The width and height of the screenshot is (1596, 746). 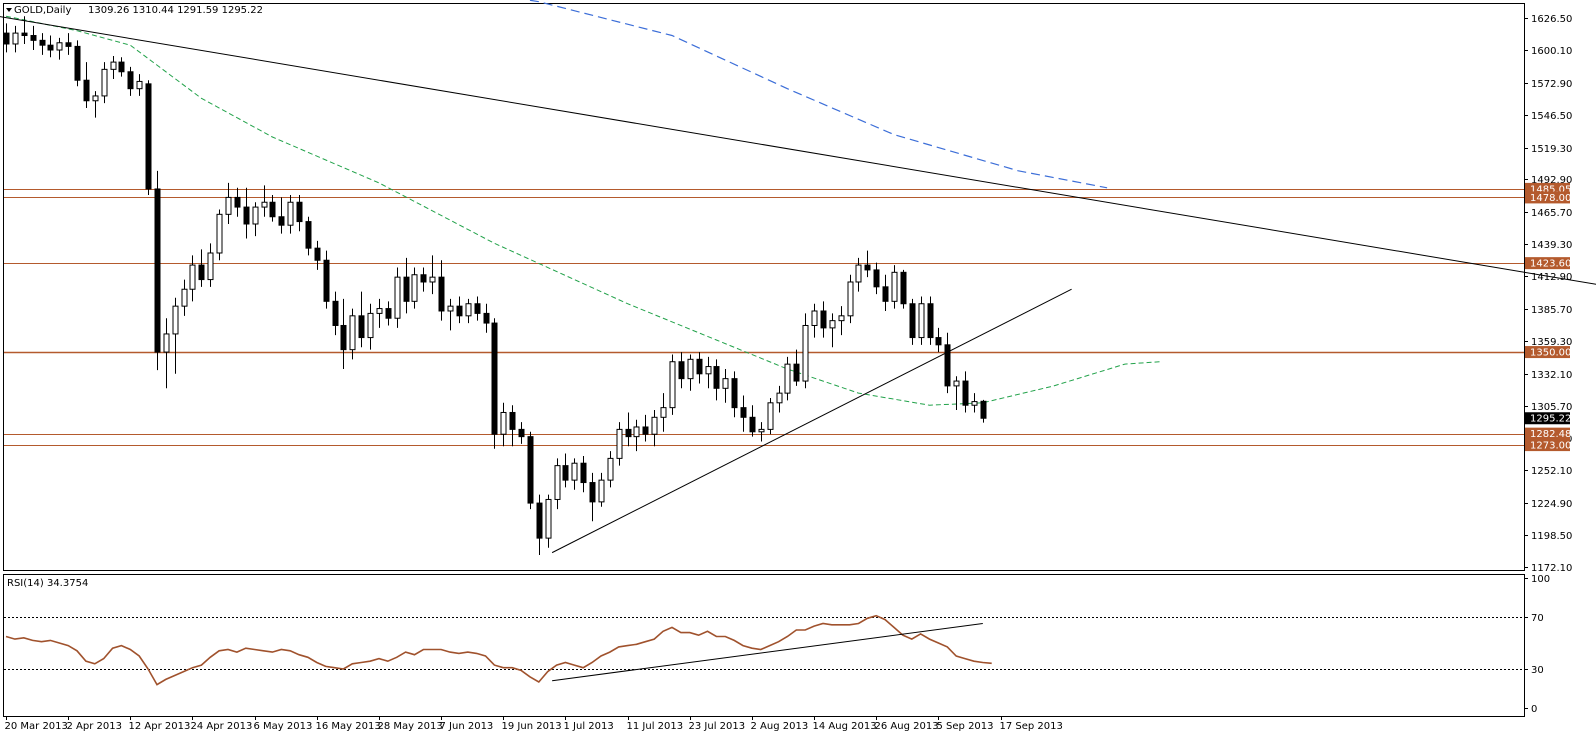 What do you see at coordinates (717, 726) in the screenshot?
I see `time-tick-label: 23 Jul 2013` at bounding box center [717, 726].